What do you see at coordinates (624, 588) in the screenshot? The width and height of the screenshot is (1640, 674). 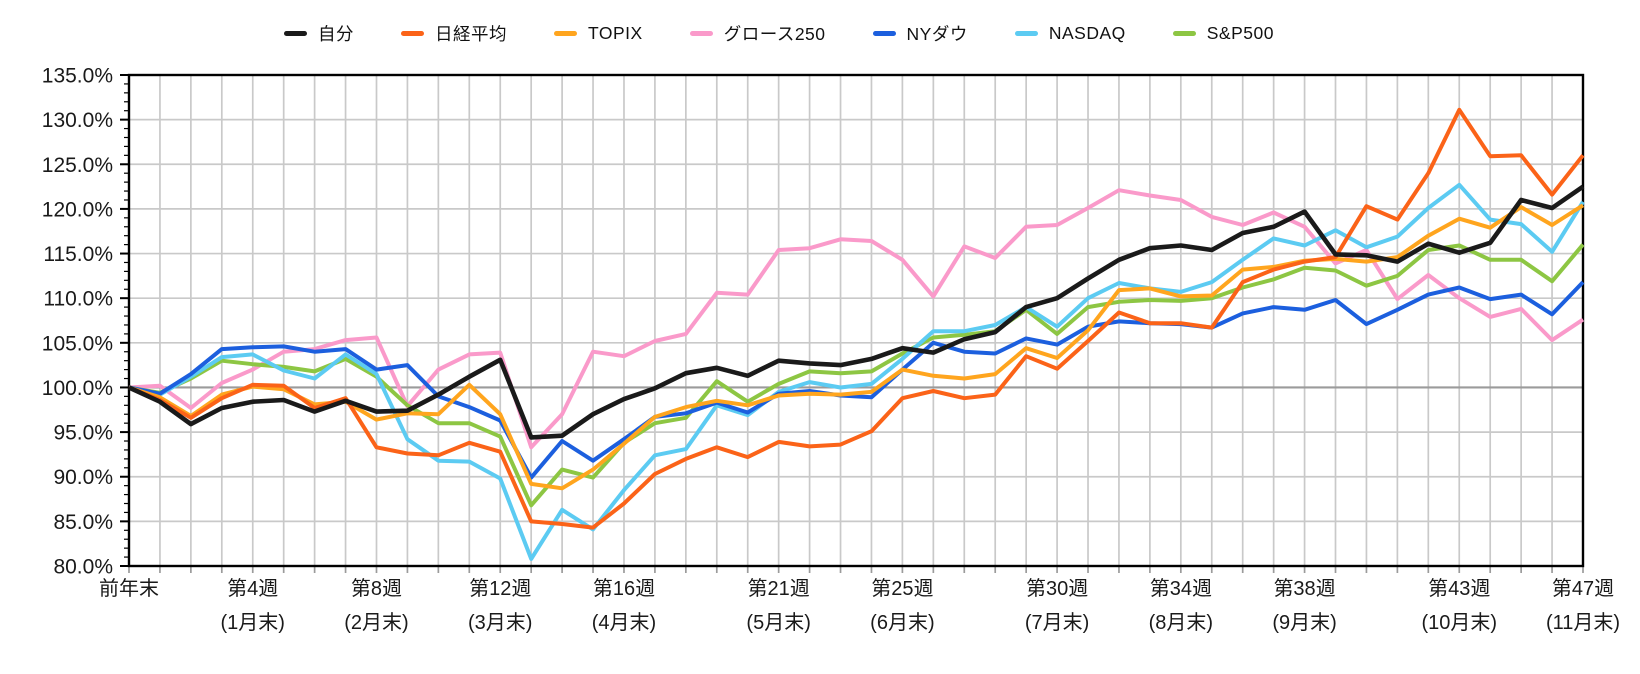 I see `x-axis-label-week: 第16週` at bounding box center [624, 588].